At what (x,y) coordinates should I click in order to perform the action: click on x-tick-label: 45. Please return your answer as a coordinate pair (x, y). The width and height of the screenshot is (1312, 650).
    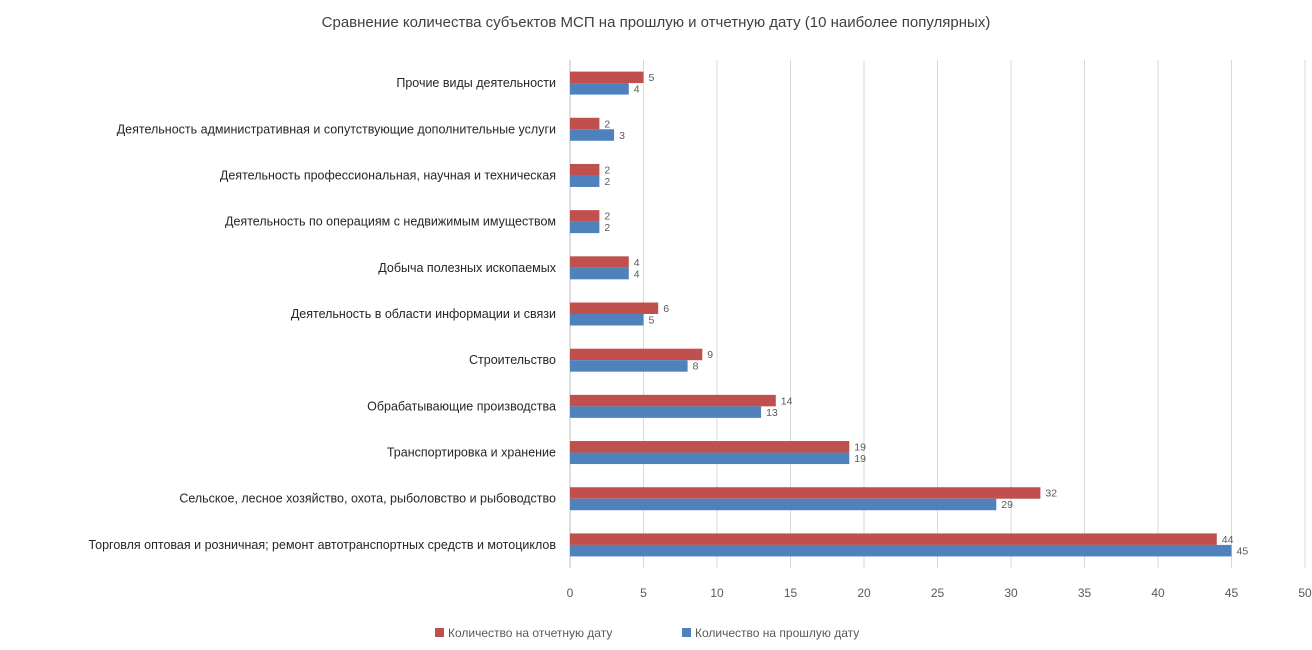
    Looking at the image, I should click on (1232, 593).